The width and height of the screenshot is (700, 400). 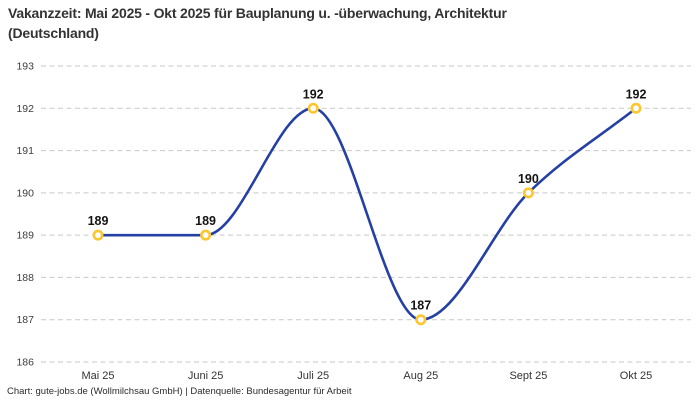 What do you see at coordinates (25, 363) in the screenshot?
I see `y-axis-label-186: 186` at bounding box center [25, 363].